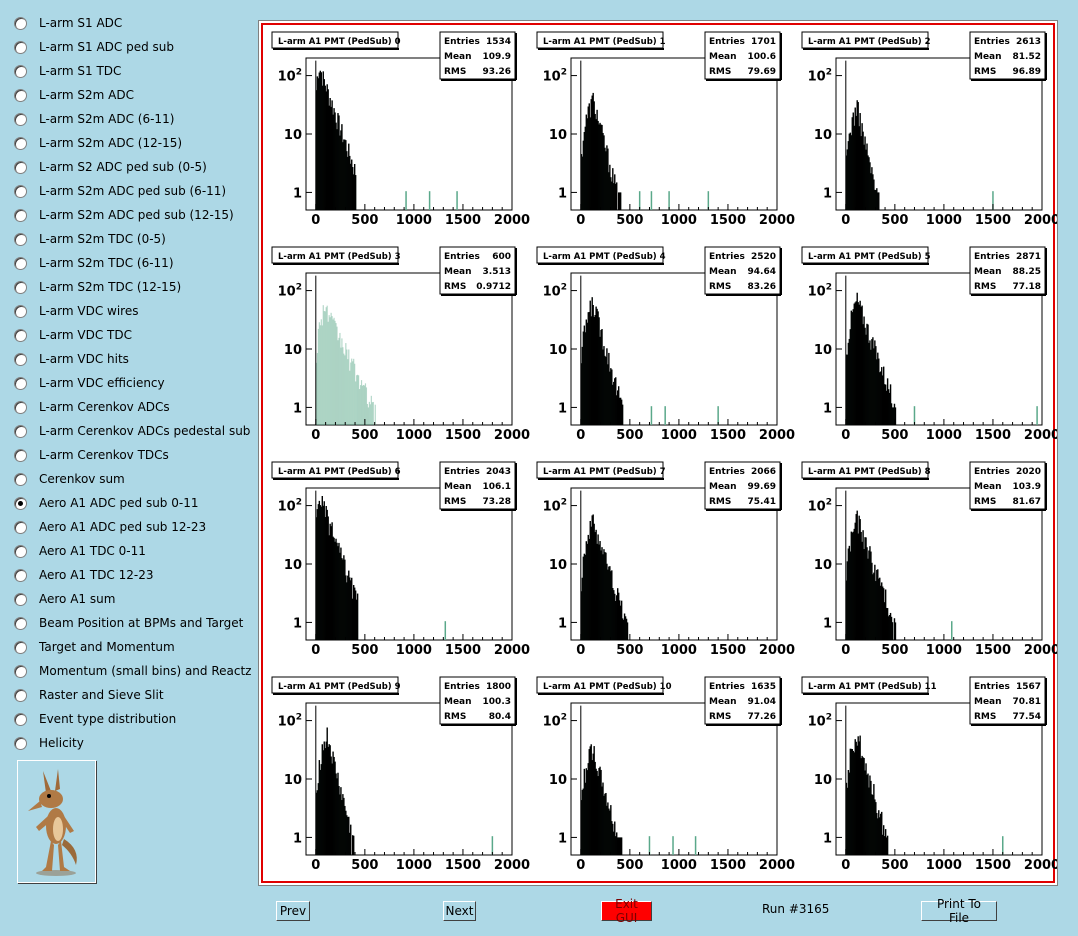  What do you see at coordinates (84, 575) in the screenshot?
I see `radio-item-23: Aero A1 TDC 12-23` at bounding box center [84, 575].